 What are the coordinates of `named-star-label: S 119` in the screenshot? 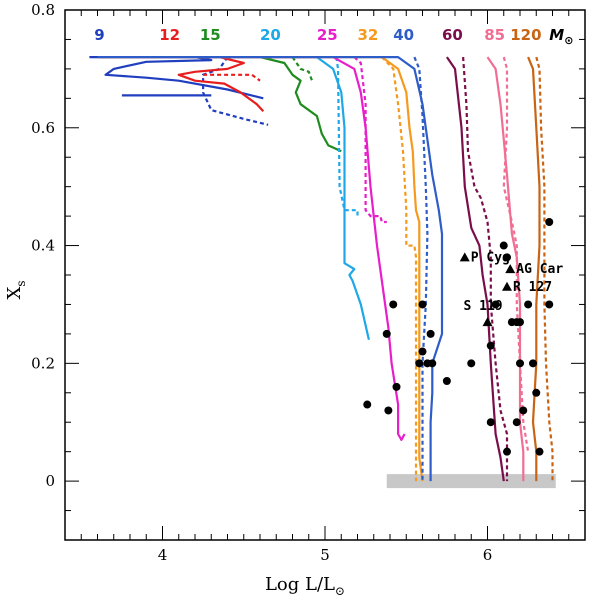 It's located at (483, 306).